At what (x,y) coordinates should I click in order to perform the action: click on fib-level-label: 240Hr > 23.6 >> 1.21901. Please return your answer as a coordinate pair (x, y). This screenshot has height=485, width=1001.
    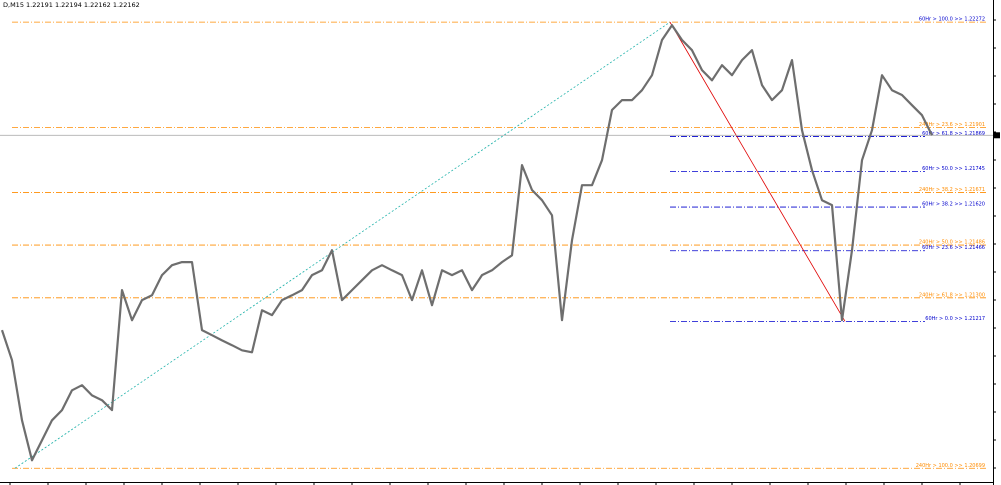
    Looking at the image, I should click on (952, 125).